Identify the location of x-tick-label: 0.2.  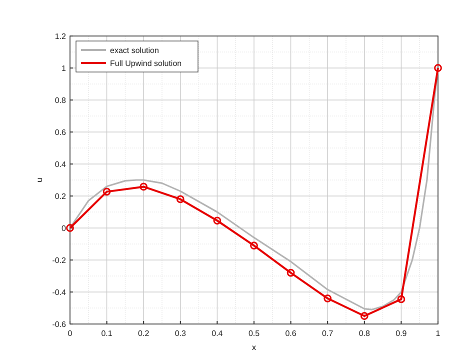
(144, 333).